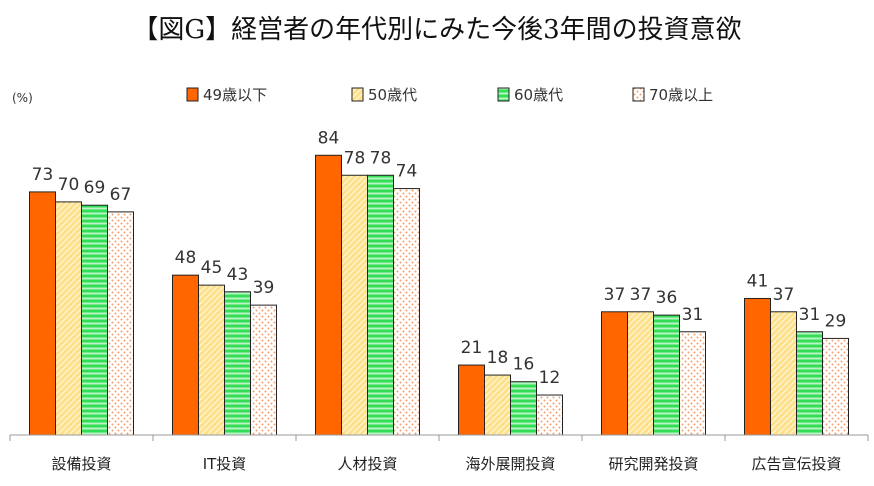  Describe the element at coordinates (186, 258) in the screenshot. I see `data-label: 48` at that location.